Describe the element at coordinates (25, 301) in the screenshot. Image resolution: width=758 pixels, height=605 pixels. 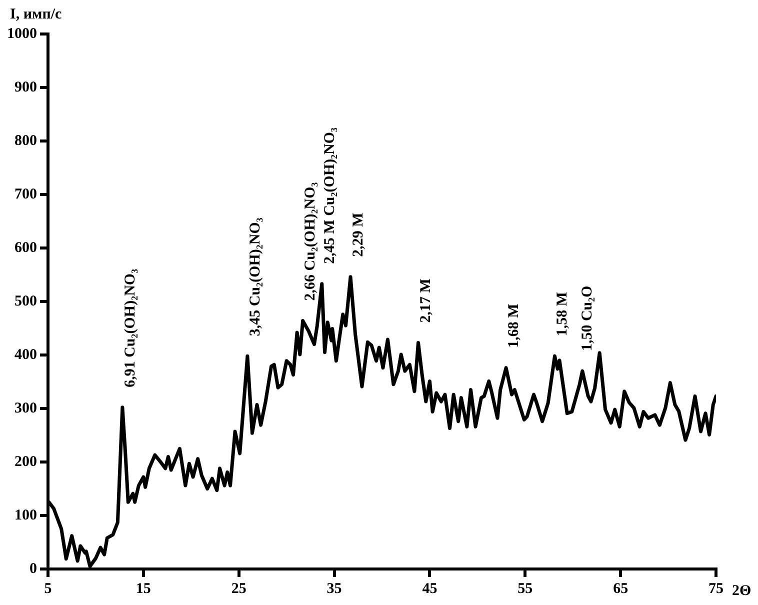
I see `y-tick-label: 500` at that location.